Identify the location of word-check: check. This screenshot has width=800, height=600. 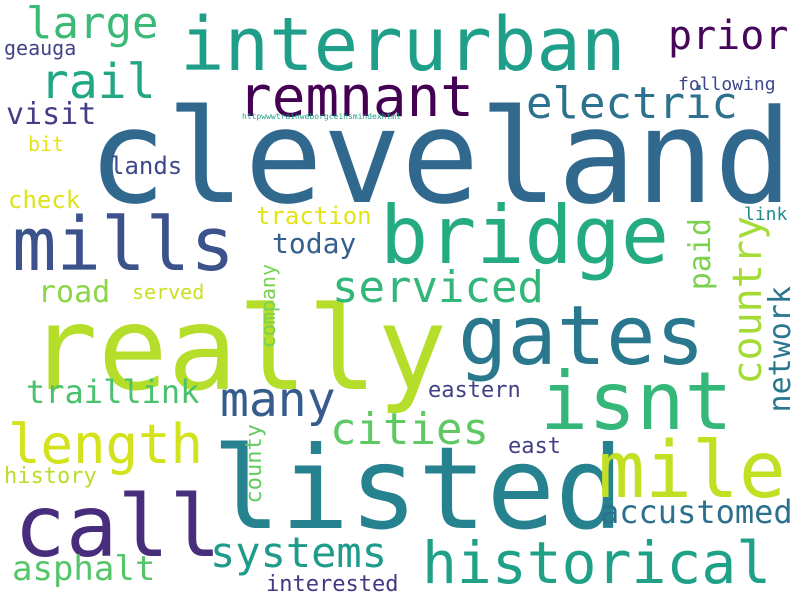
(44, 200).